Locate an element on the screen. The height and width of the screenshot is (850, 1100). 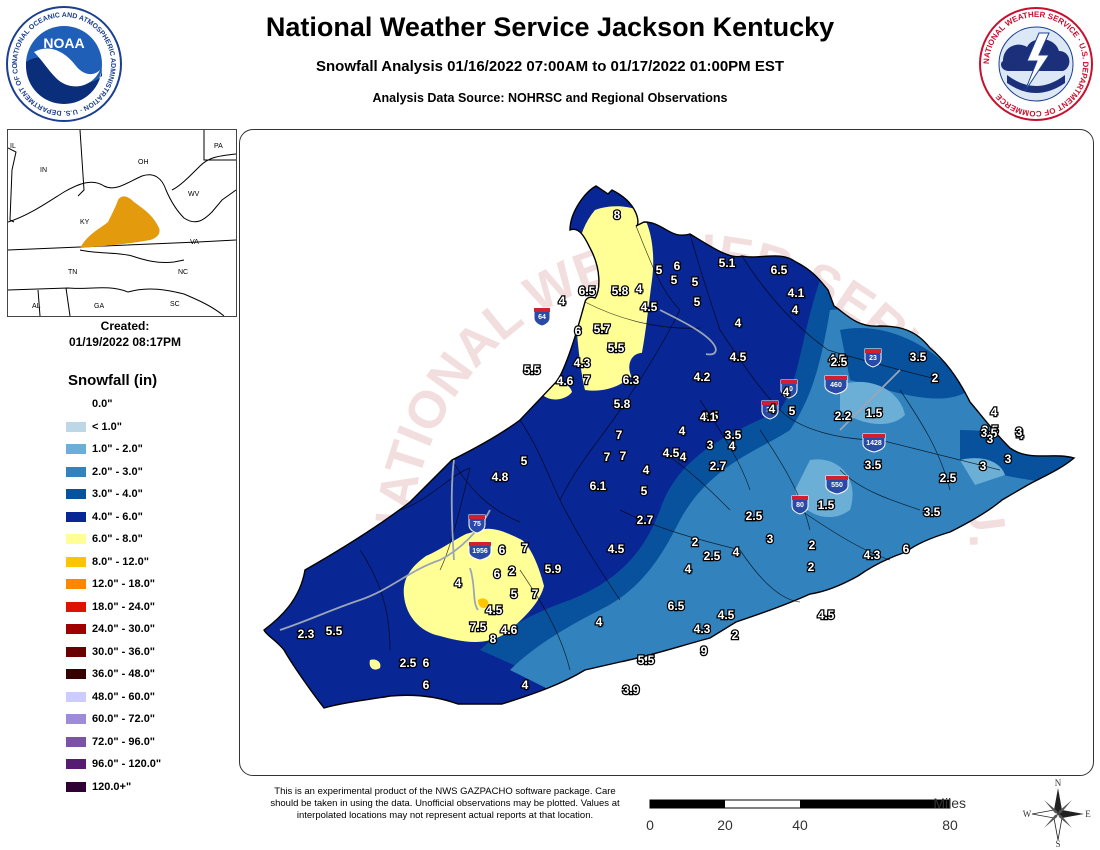
shade-6-8-dot is located at coordinates (375, 664).